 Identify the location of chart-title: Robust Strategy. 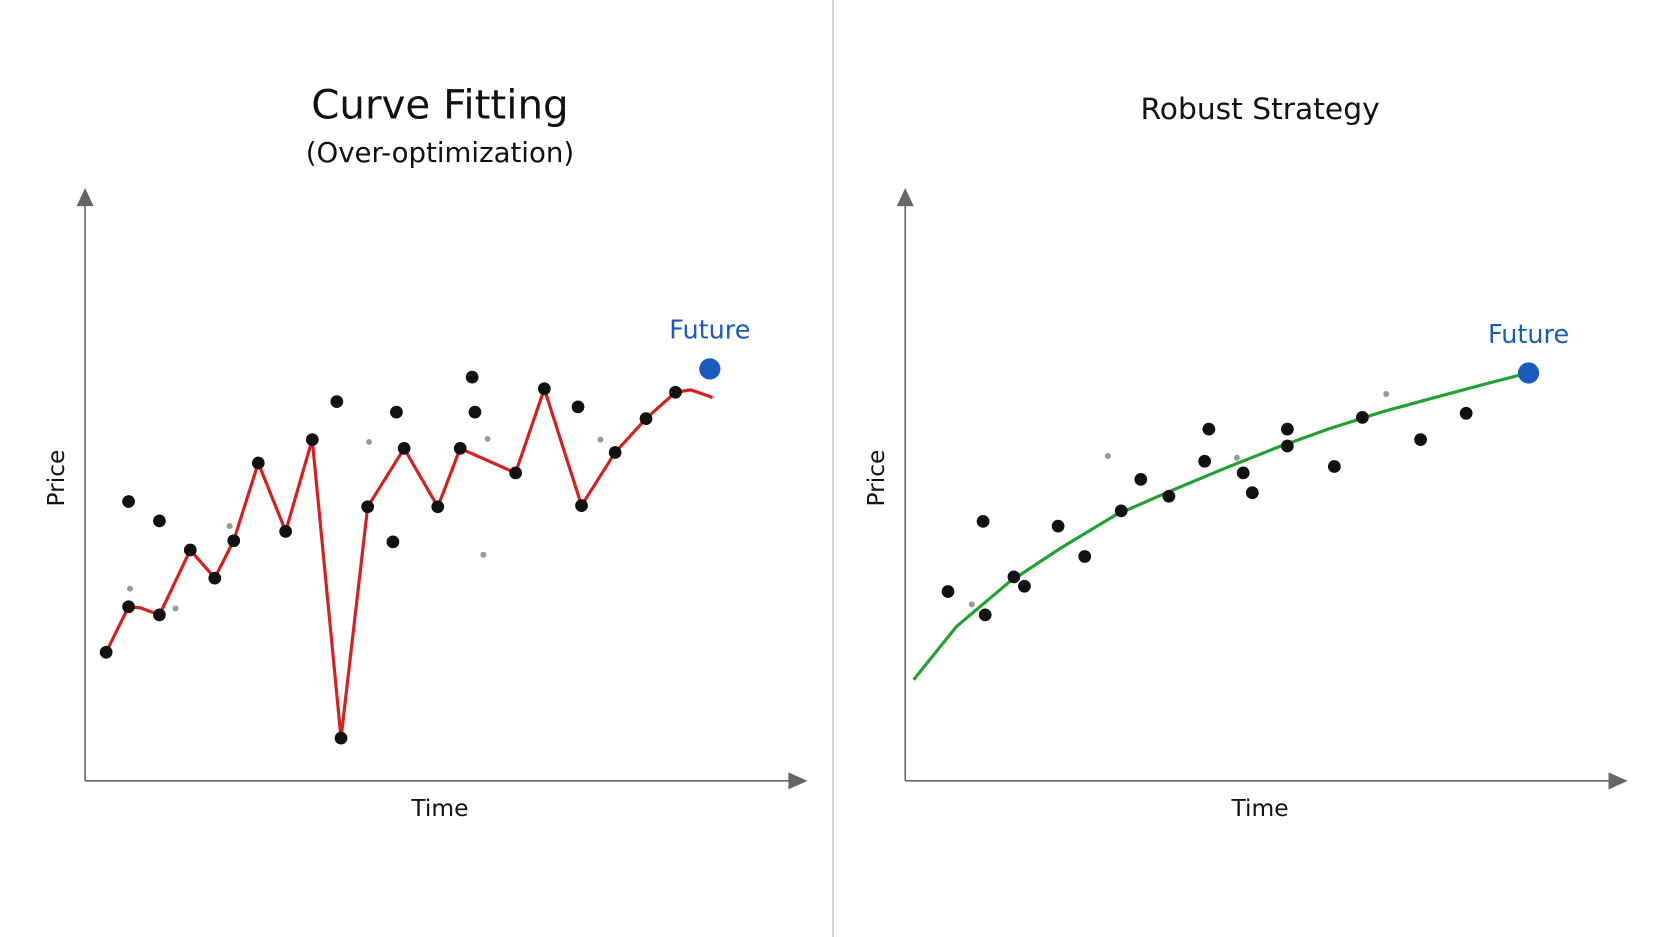
(1259, 109).